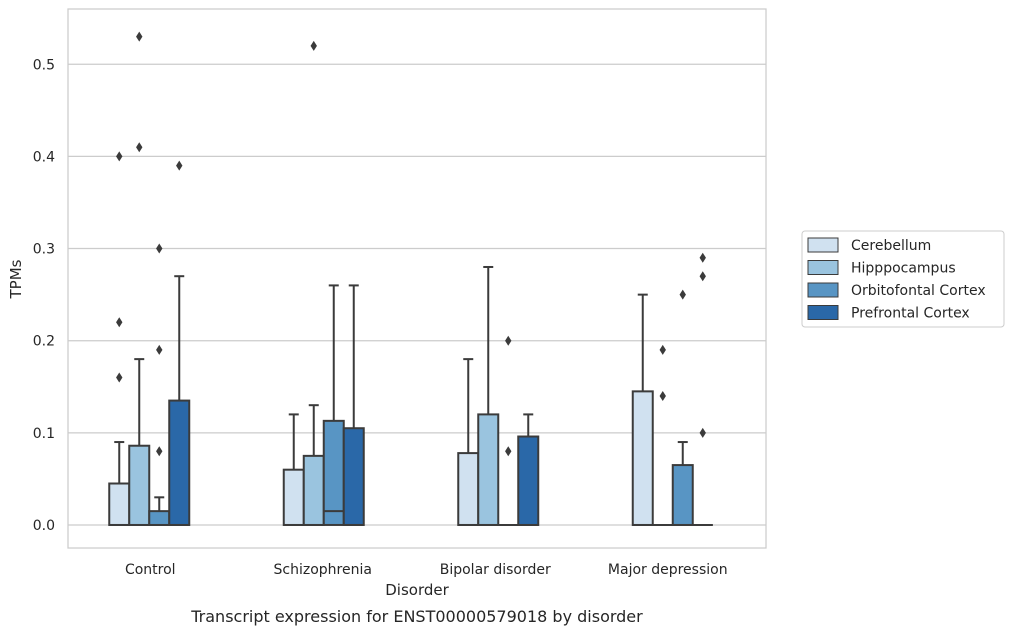 This screenshot has height=634, width=1014. Describe the element at coordinates (918, 291) in the screenshot. I see `legend-label: Orbitofontal Cortex` at that location.